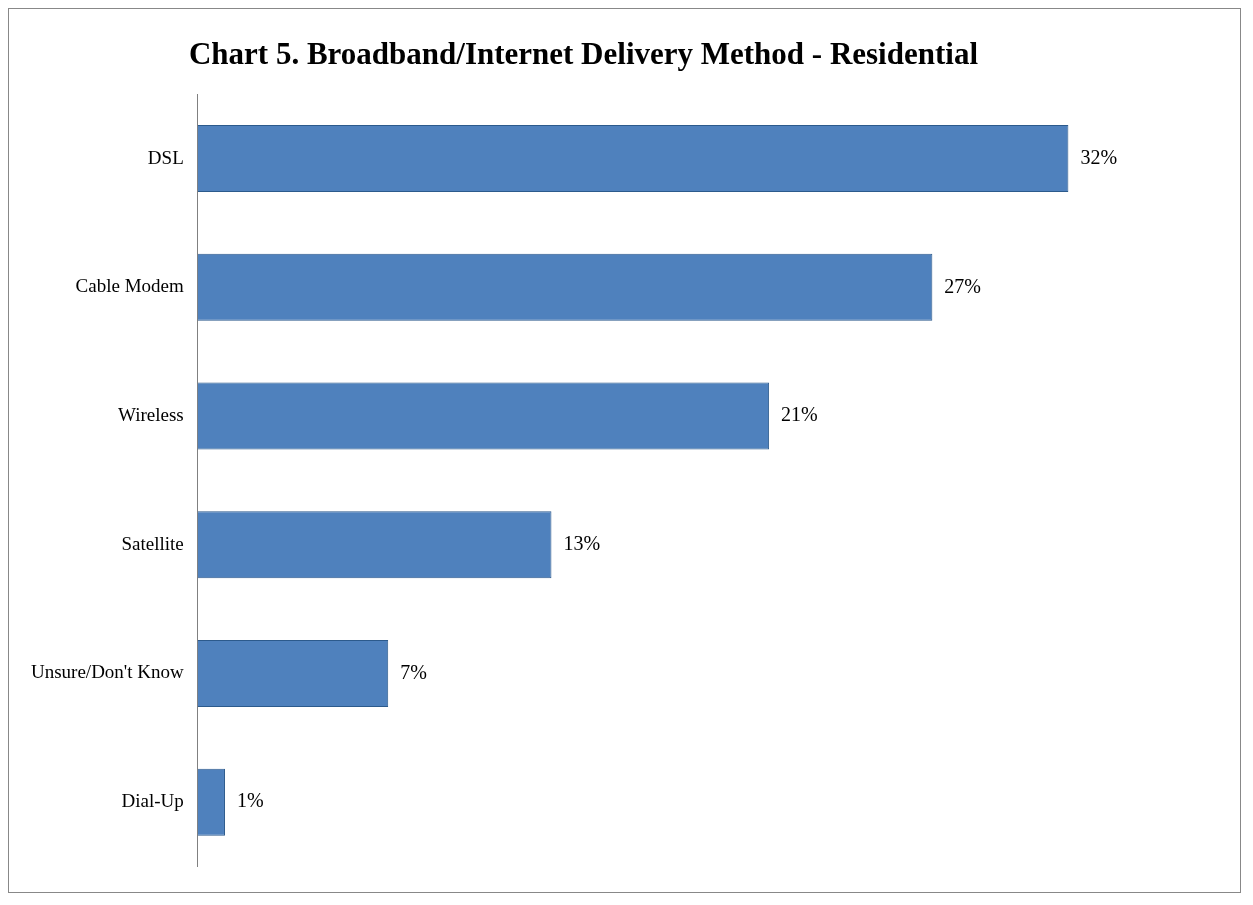 This screenshot has width=1253, height=905. What do you see at coordinates (250, 800) in the screenshot?
I see `data-label: 1%` at bounding box center [250, 800].